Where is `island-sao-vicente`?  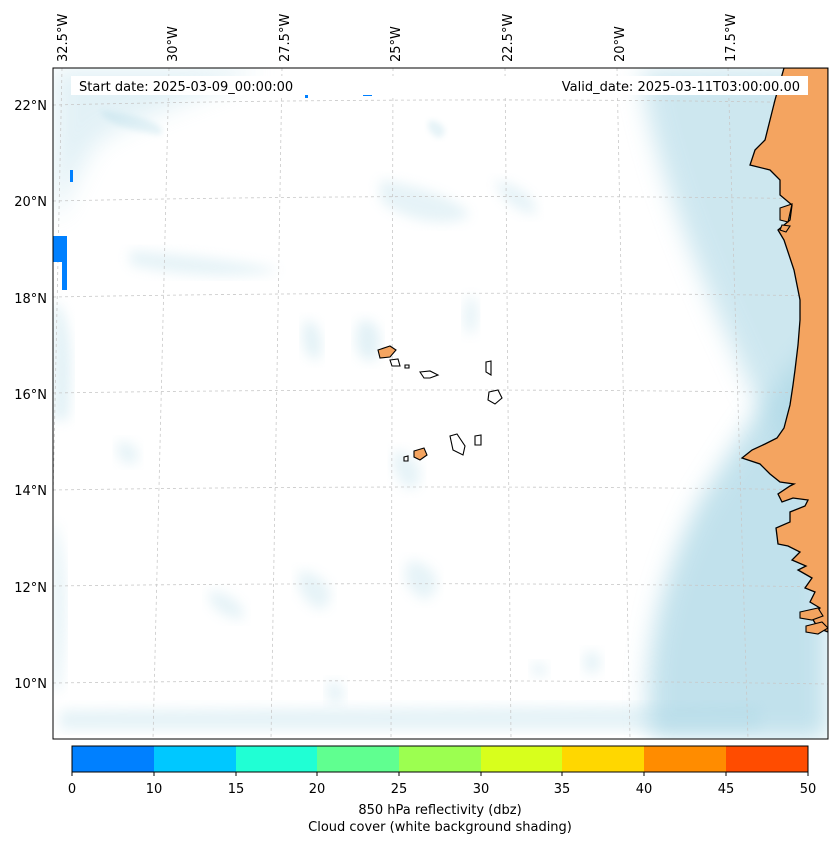
island-sao-vicente is located at coordinates (395, 362).